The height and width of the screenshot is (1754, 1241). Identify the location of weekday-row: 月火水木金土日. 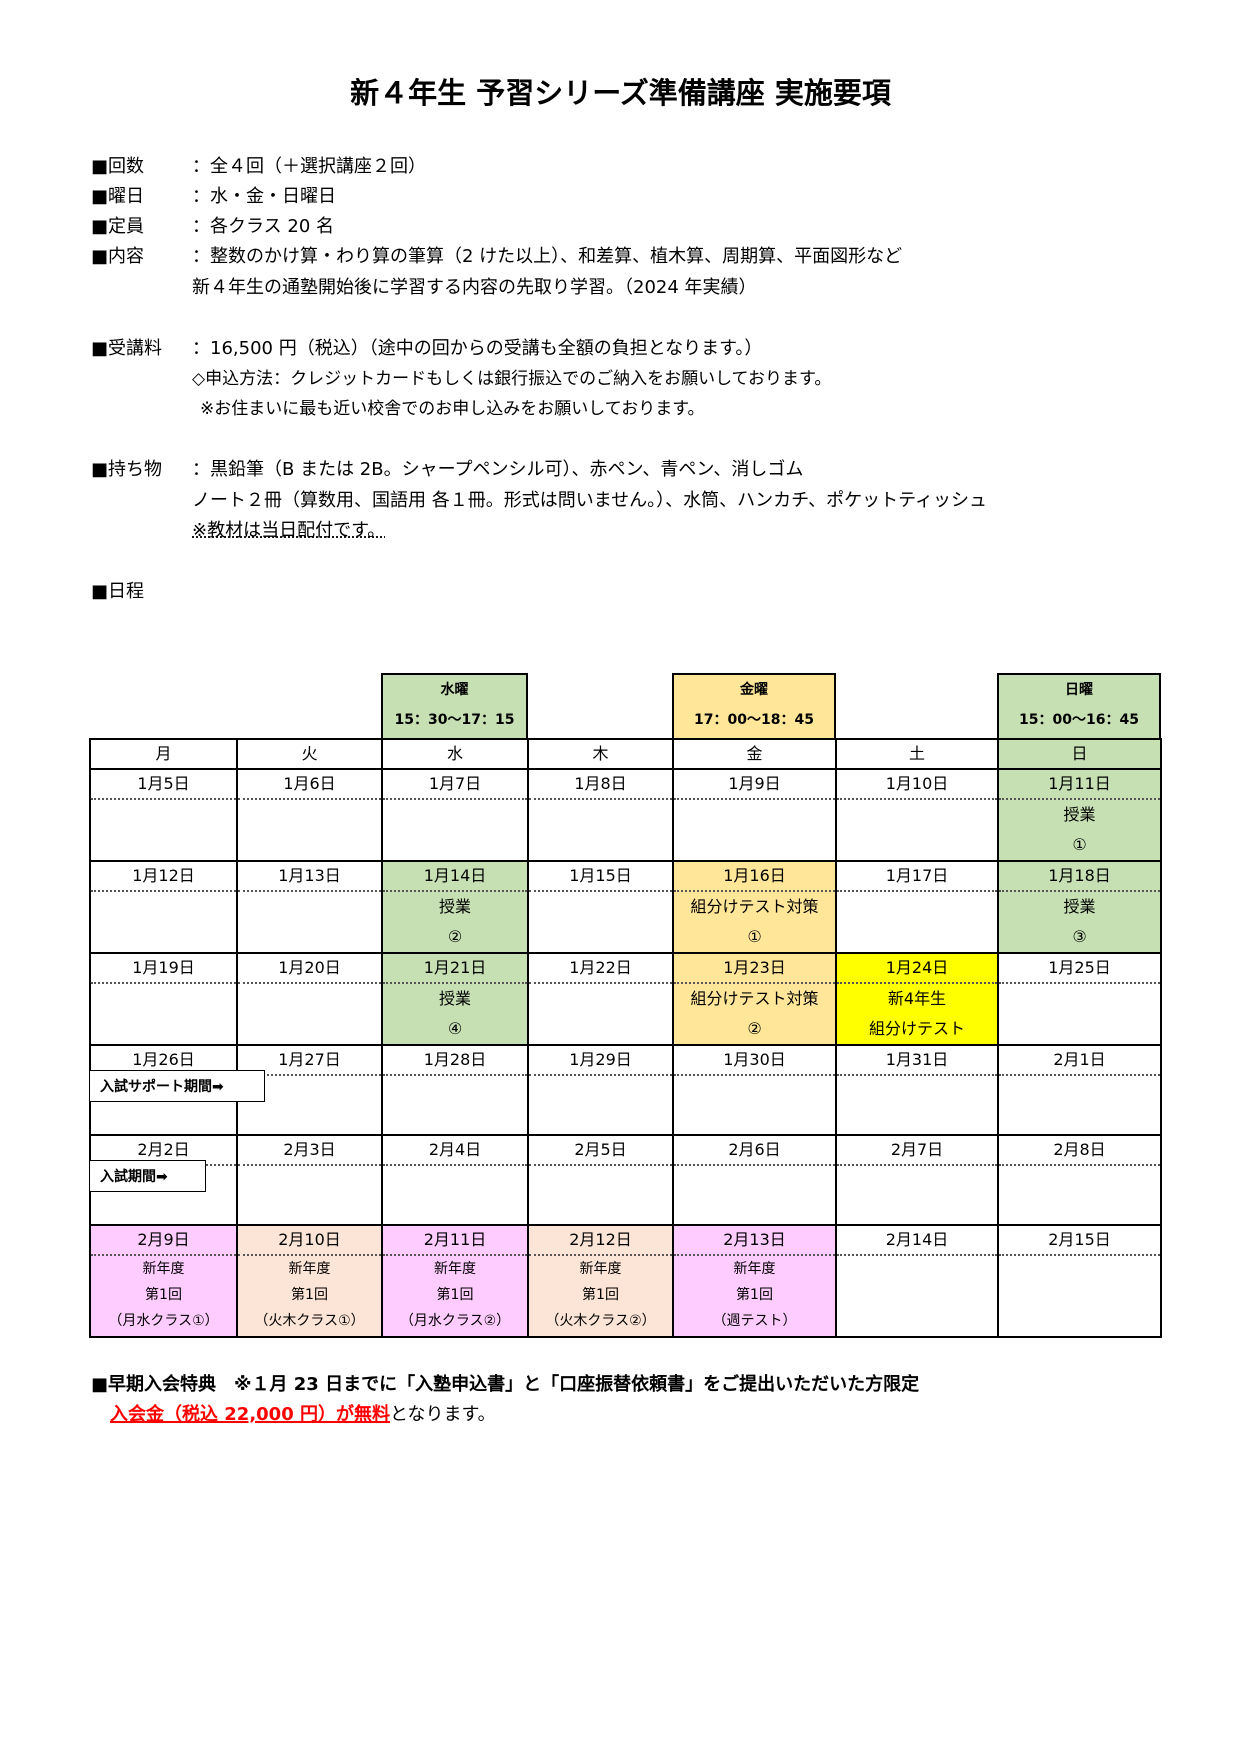
(625, 754).